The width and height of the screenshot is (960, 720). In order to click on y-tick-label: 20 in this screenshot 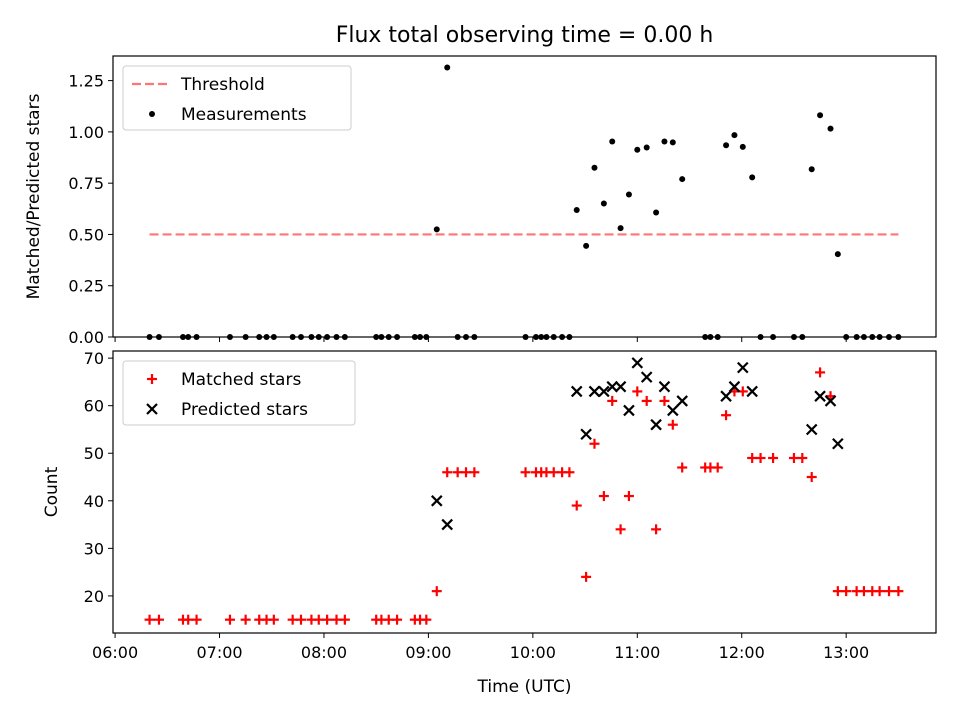, I will do `click(94, 596)`.